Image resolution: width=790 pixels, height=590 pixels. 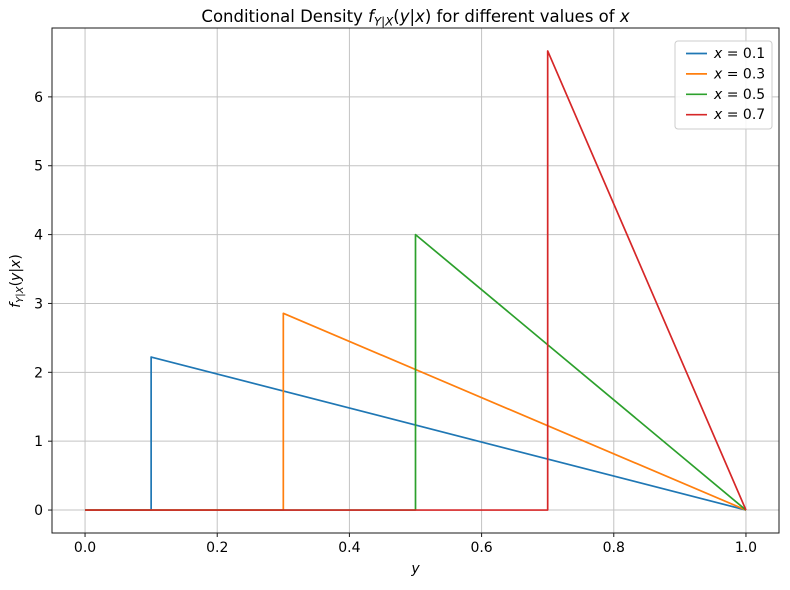 What do you see at coordinates (85, 548) in the screenshot?
I see `x-tick-label: 0.0` at bounding box center [85, 548].